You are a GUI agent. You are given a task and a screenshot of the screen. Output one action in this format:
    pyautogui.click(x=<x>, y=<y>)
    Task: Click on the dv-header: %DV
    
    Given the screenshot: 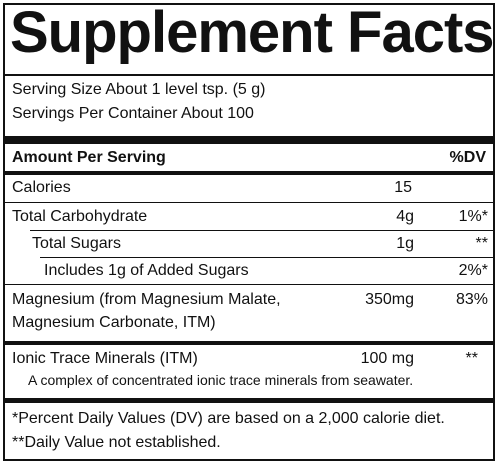 What is the action you would take?
    pyautogui.click(x=467, y=157)
    